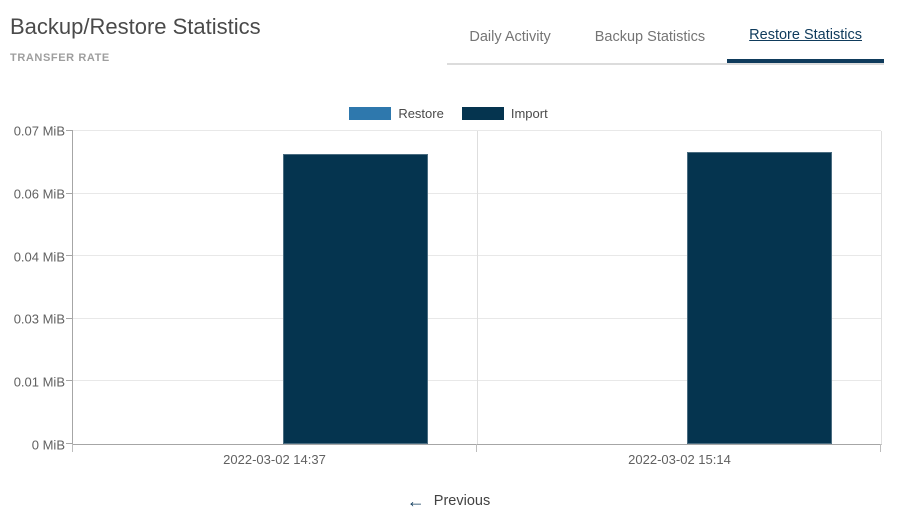 This screenshot has width=897, height=528. What do you see at coordinates (477, 459) in the screenshot?
I see `x-axis-labels: 2022-03-02 14:37 2022-03-02 15:14` at bounding box center [477, 459].